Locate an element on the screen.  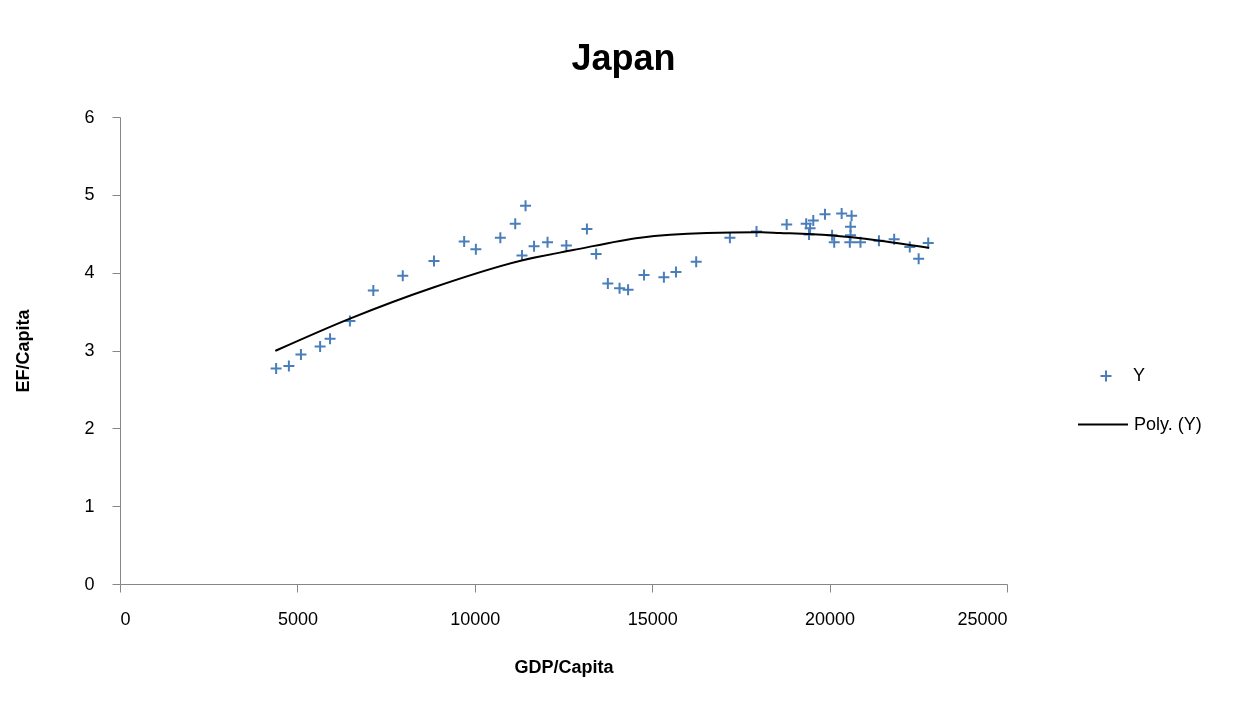
y-tick-label: 1 is located at coordinates (89, 505).